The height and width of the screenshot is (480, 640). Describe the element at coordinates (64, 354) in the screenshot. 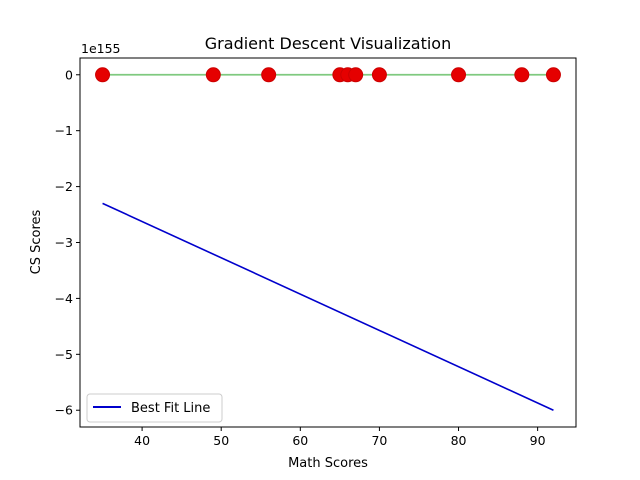

I see `y-tick-label: −5` at that location.